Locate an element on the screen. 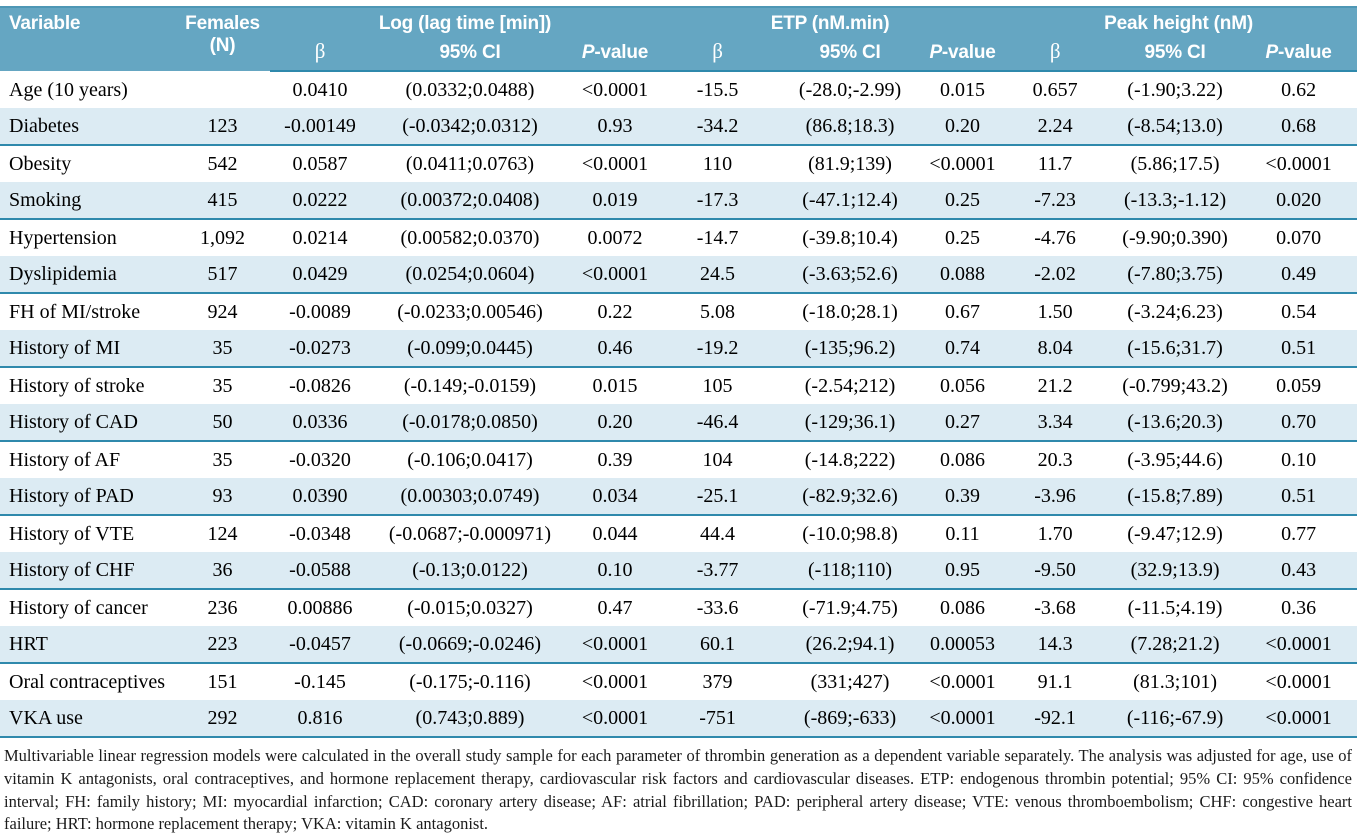 This screenshot has height=836, width=1357. value-cell: (-0.0669;-0.0246) is located at coordinates (470, 645).